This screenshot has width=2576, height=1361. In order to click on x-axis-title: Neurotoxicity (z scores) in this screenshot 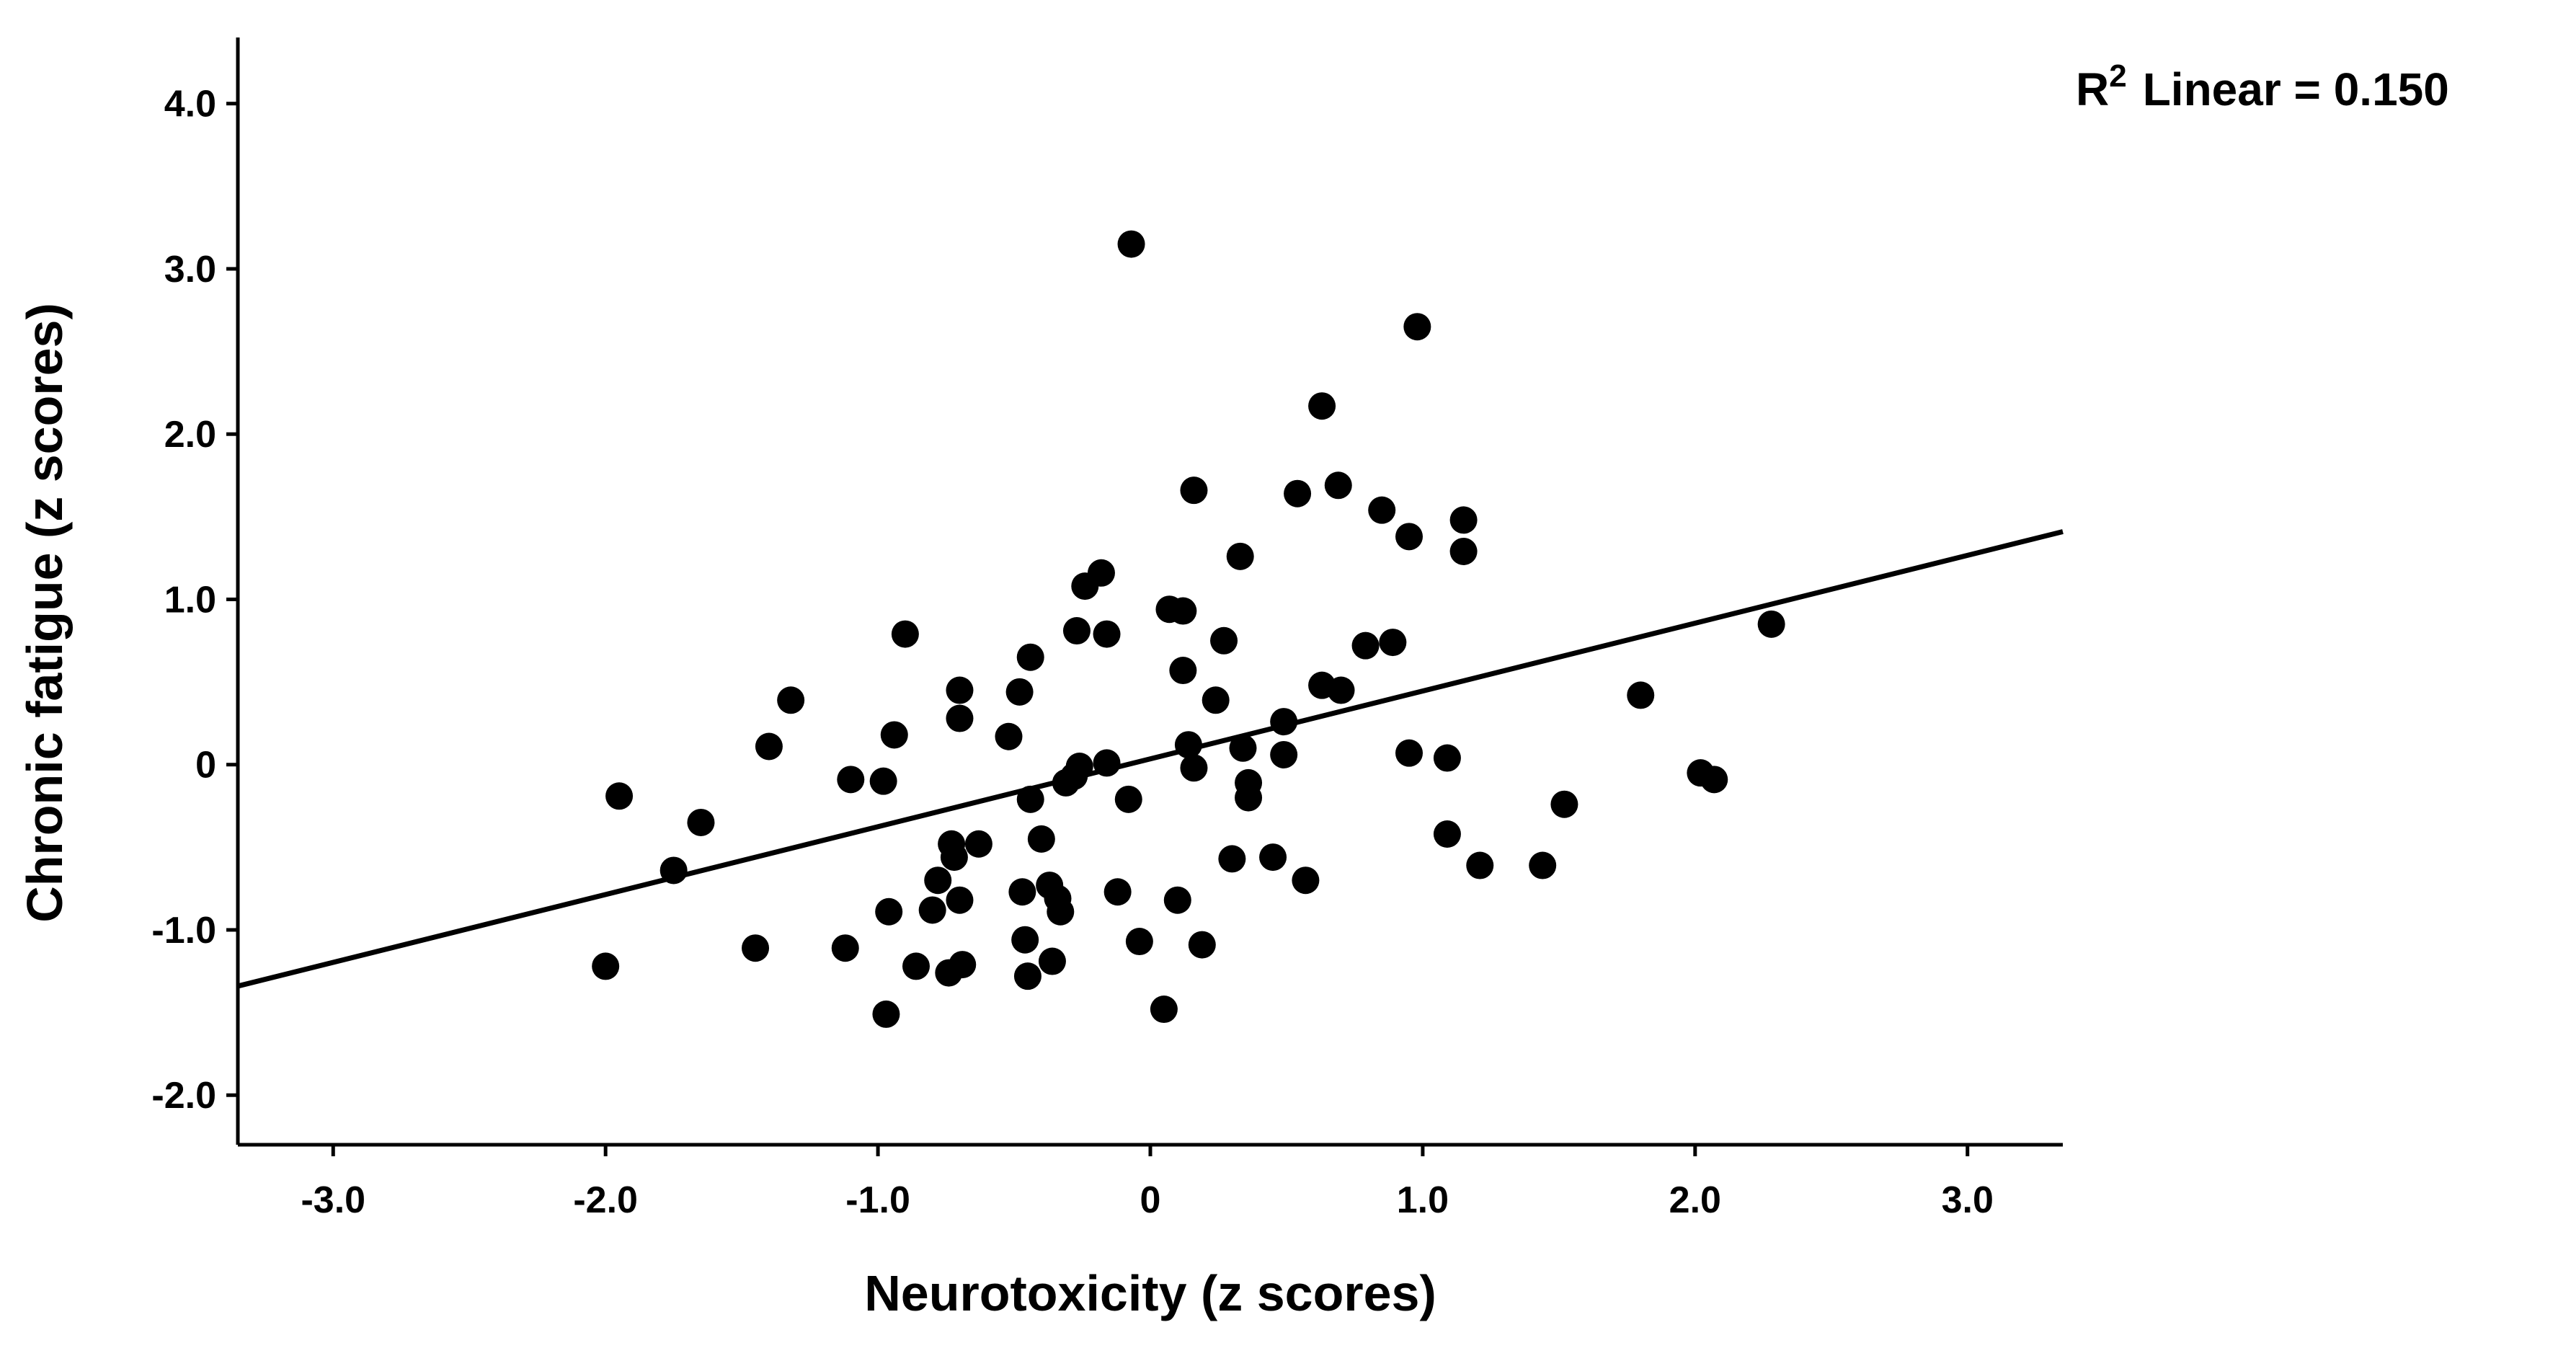, I will do `click(1150, 1293)`.